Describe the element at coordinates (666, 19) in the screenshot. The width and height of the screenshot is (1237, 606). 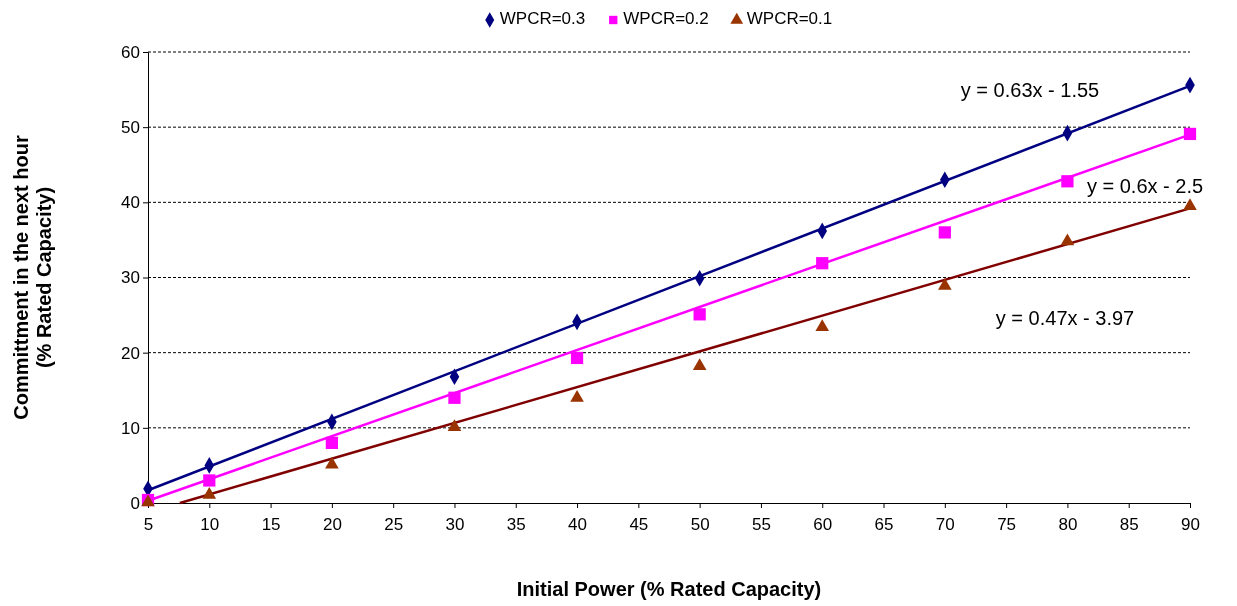
I see `legend-label: WPCR=0.2` at that location.